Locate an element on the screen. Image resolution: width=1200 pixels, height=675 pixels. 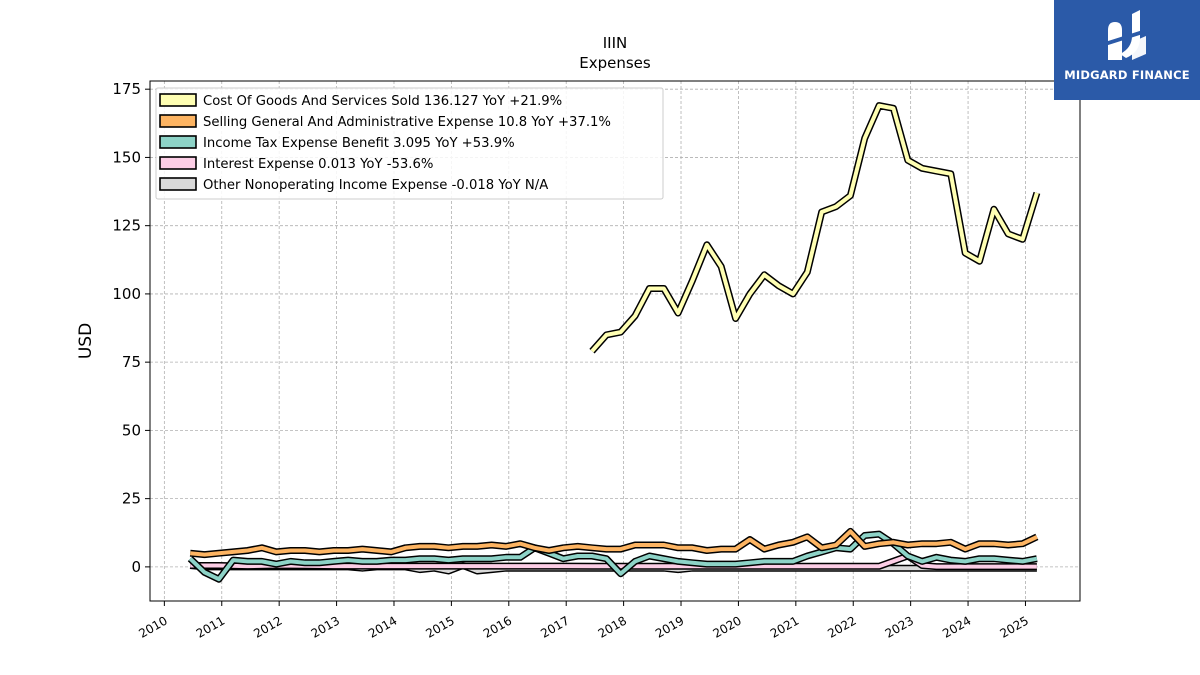
midgard-logo-mark-icon is located at coordinates (1127, 35).